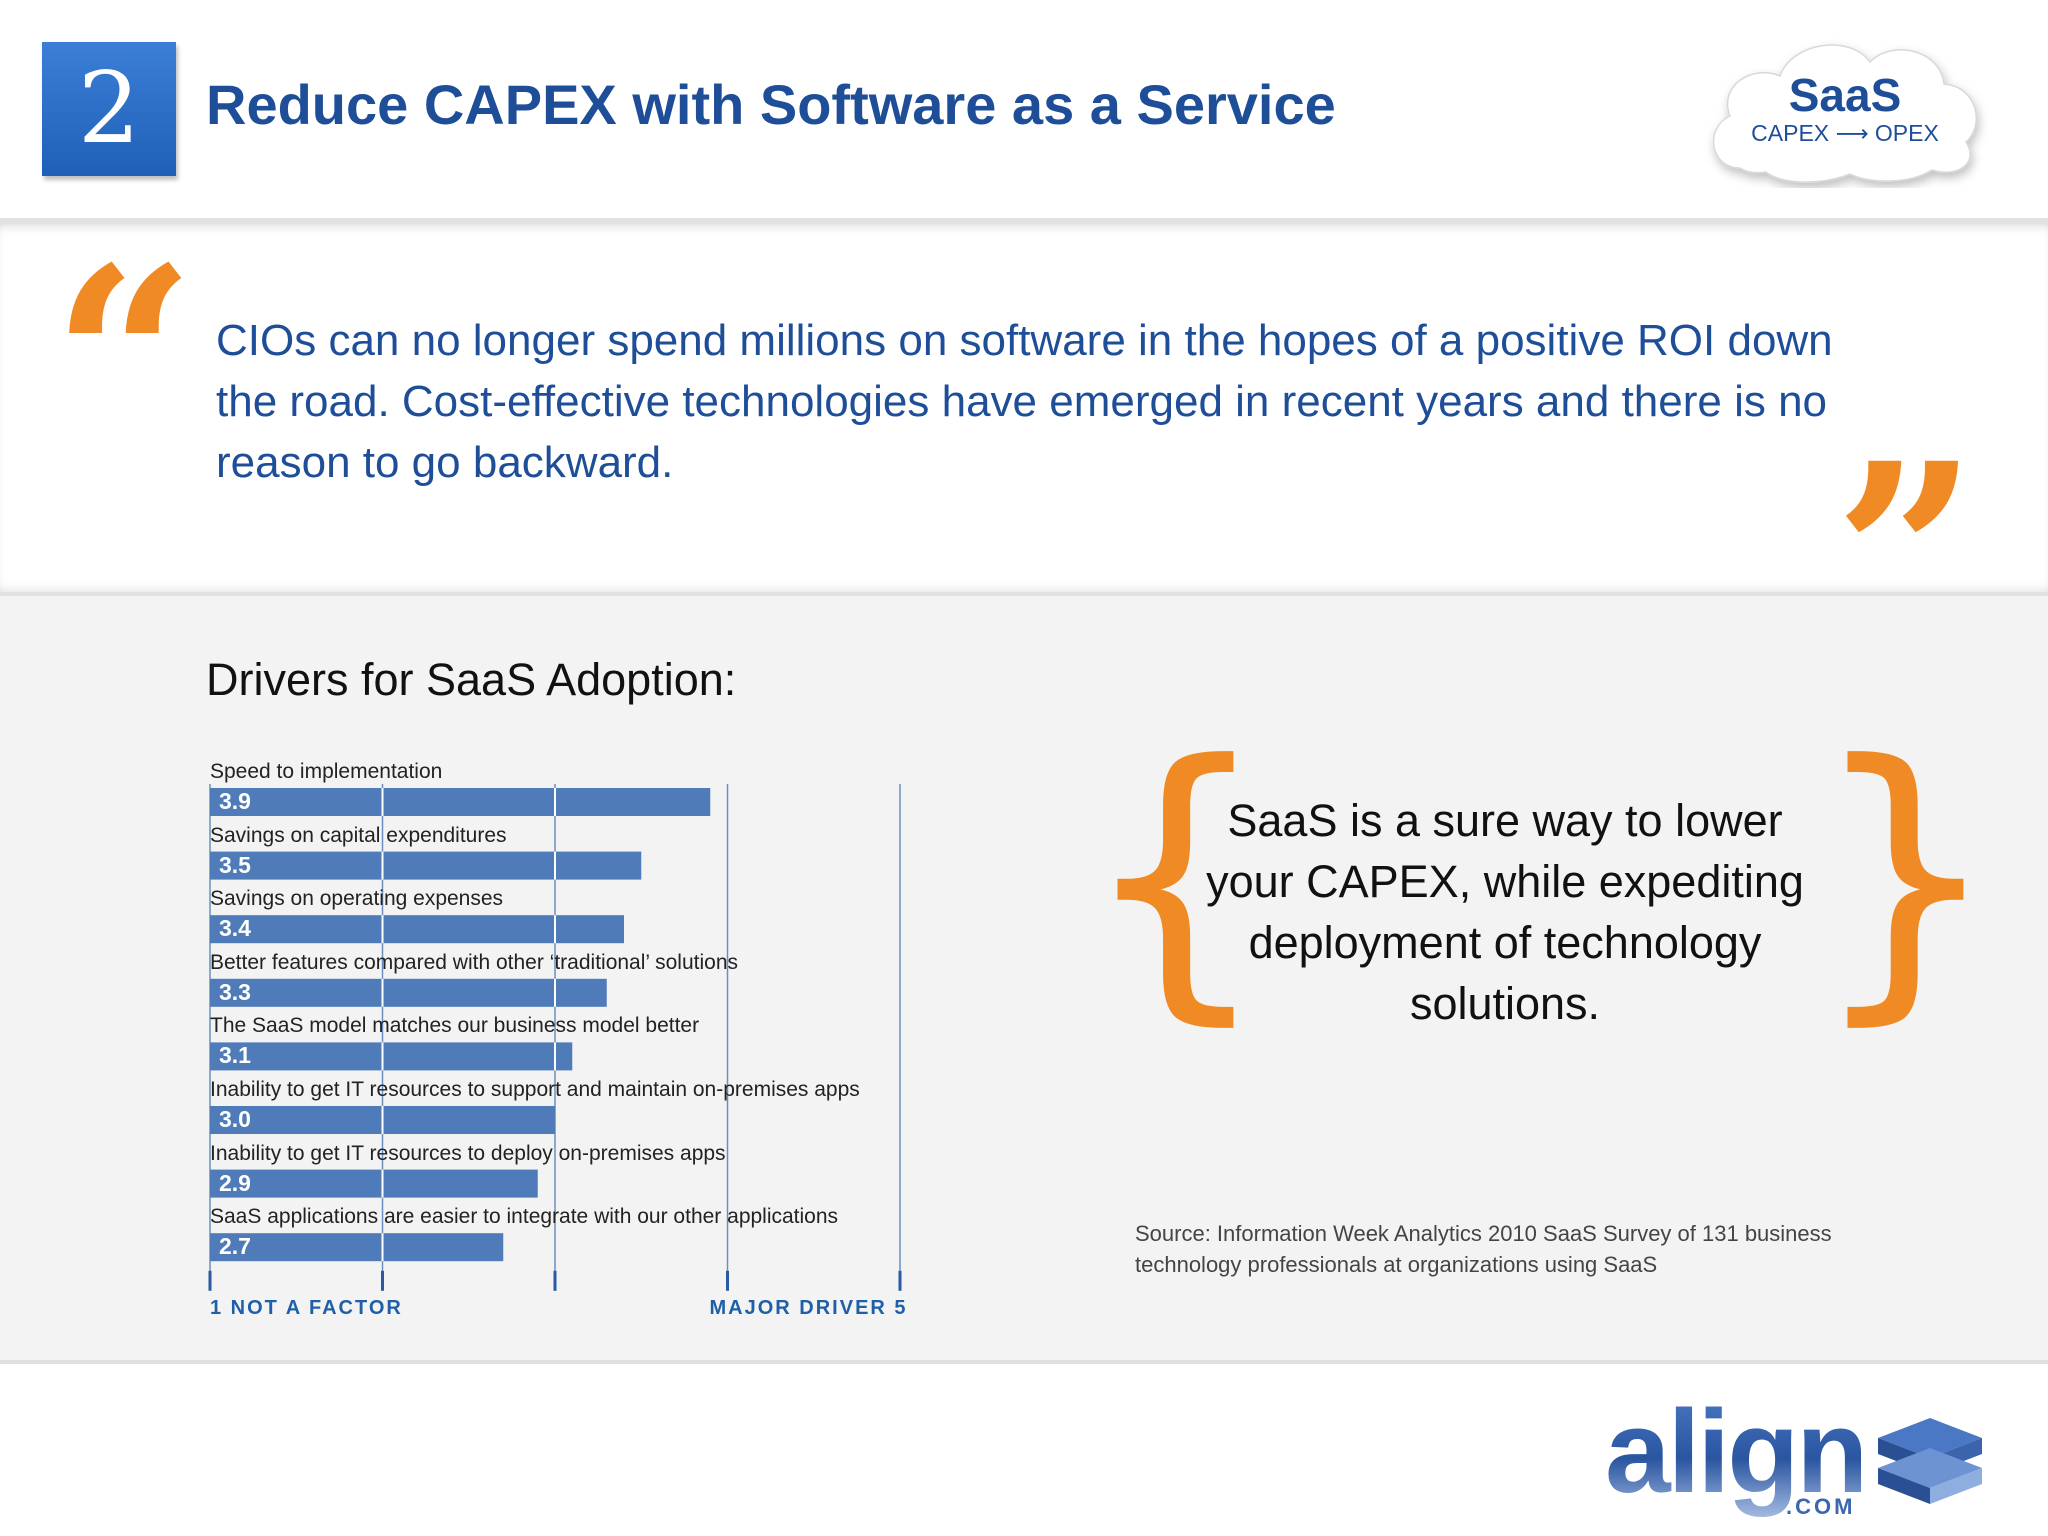 The width and height of the screenshot is (2048, 1536). Describe the element at coordinates (1821, 1506) in the screenshot. I see `align-logo-suffix: .COM` at that location.